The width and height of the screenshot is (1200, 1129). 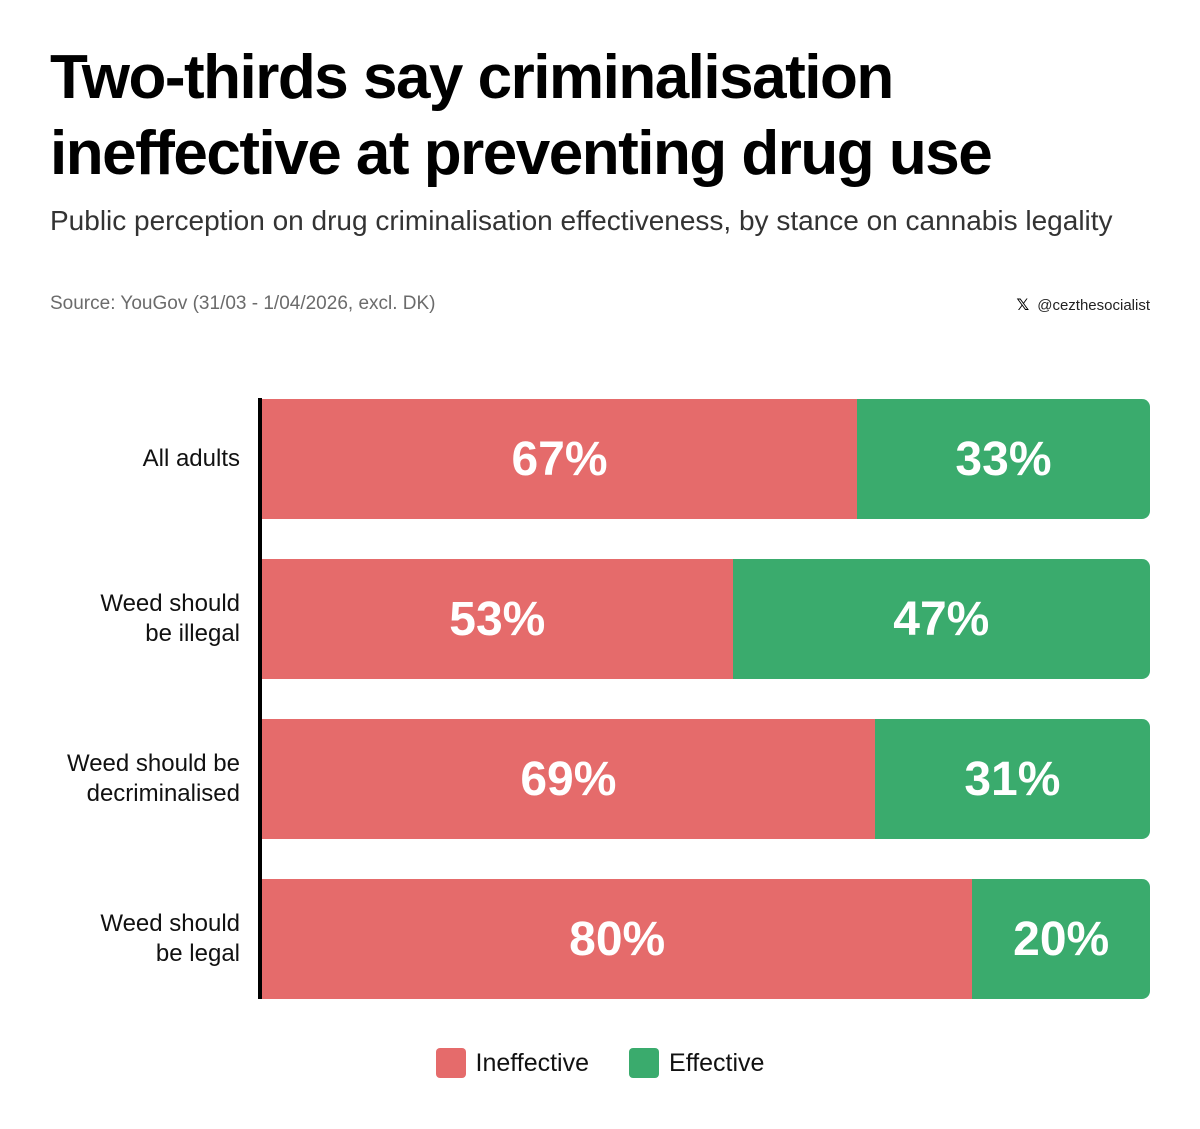 What do you see at coordinates (191, 458) in the screenshot?
I see `category-label: All adults` at bounding box center [191, 458].